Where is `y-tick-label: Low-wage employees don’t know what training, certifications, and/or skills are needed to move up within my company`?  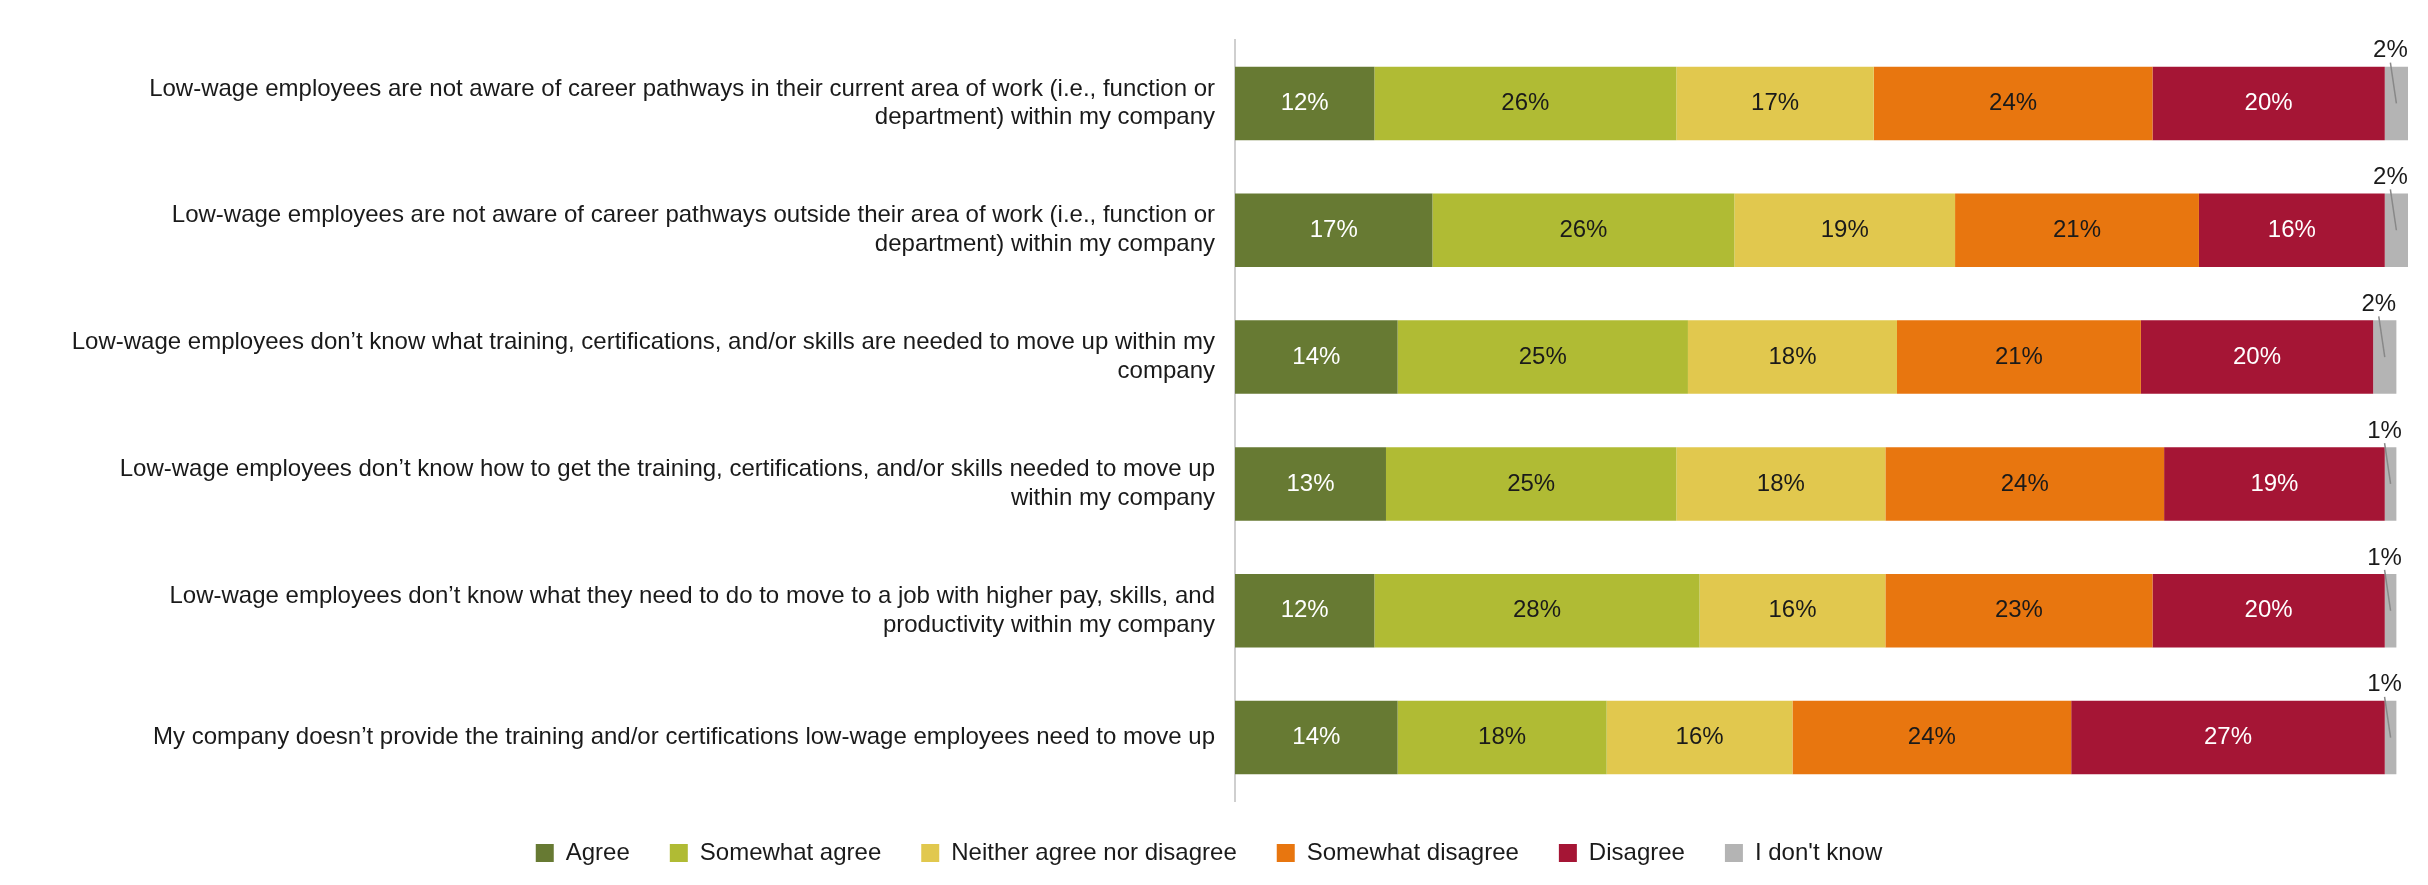
y-tick-label: Low-wage employees don’t know what training, certifications, and/or skills are needed to move up within my company is located at coordinates (643, 355).